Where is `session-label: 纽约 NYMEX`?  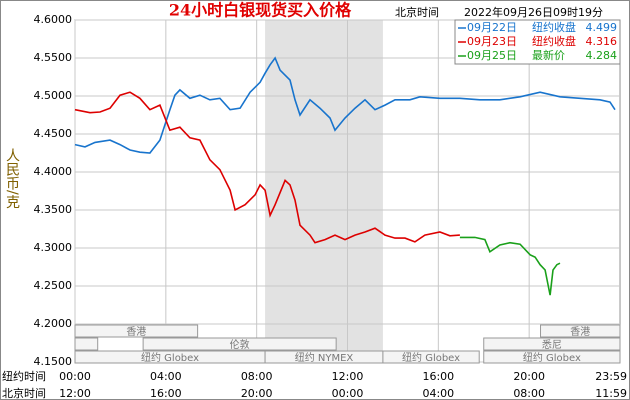
session-label: 纽约 NYMEX is located at coordinates (324, 357).